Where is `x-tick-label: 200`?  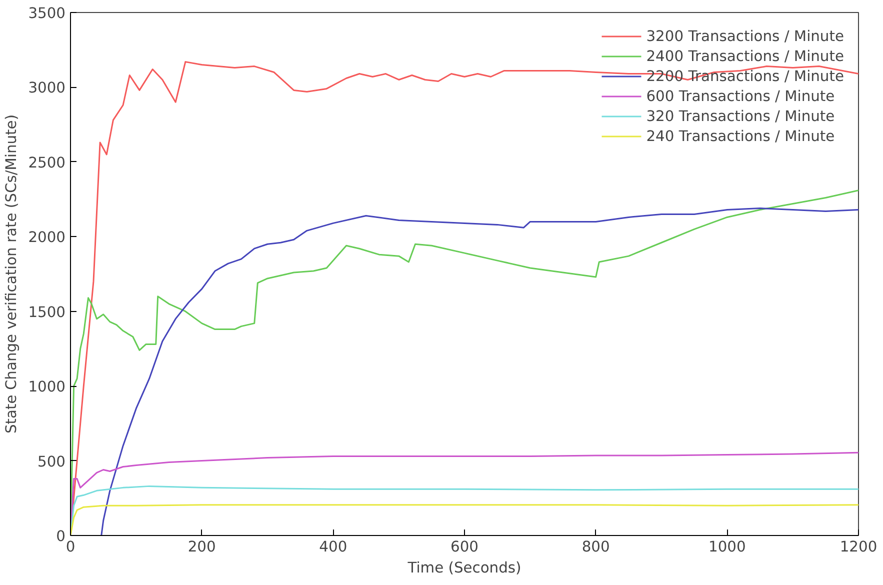 x-tick-label: 200 is located at coordinates (202, 547).